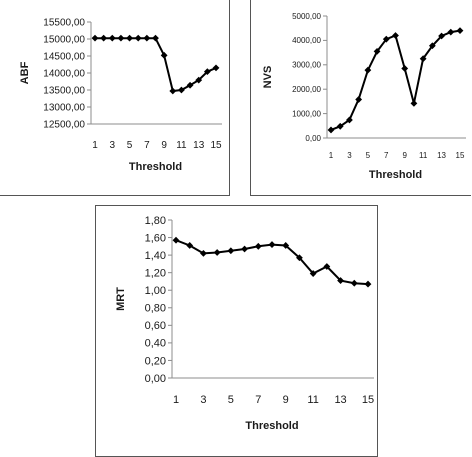 Image resolution: width=472 pixels, height=457 pixels. Describe the element at coordinates (64, 23) in the screenshot. I see `y-tick-label: 15500,00` at that location.